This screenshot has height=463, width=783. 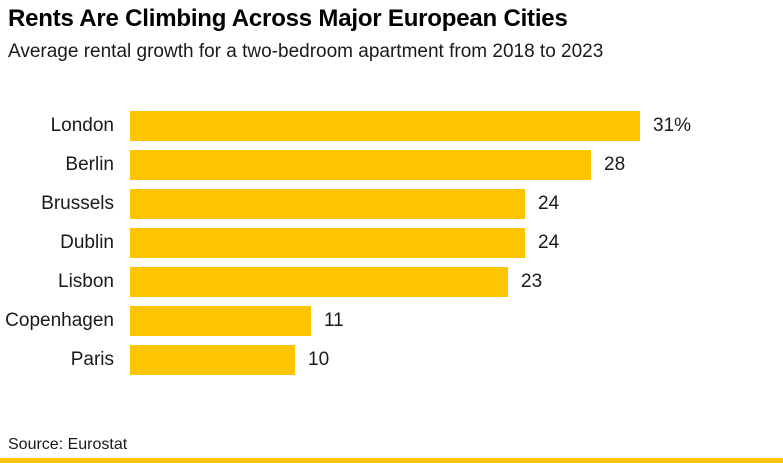 What do you see at coordinates (59, 320) in the screenshot?
I see `category-label: Copenhagen` at bounding box center [59, 320].